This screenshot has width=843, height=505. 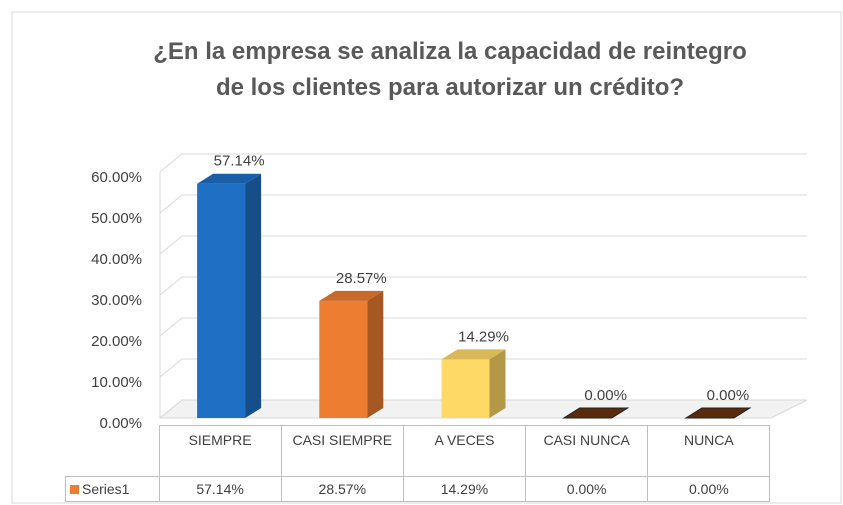 What do you see at coordinates (116, 382) in the screenshot?
I see `y-tick-label: 10.00%` at bounding box center [116, 382].